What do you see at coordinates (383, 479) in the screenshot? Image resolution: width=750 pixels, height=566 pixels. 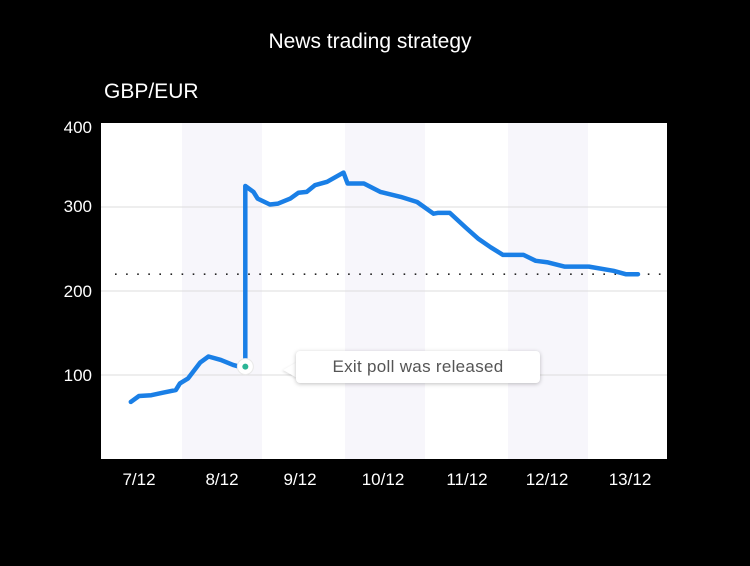 I see `x-tick-label: 10/12` at bounding box center [383, 479].